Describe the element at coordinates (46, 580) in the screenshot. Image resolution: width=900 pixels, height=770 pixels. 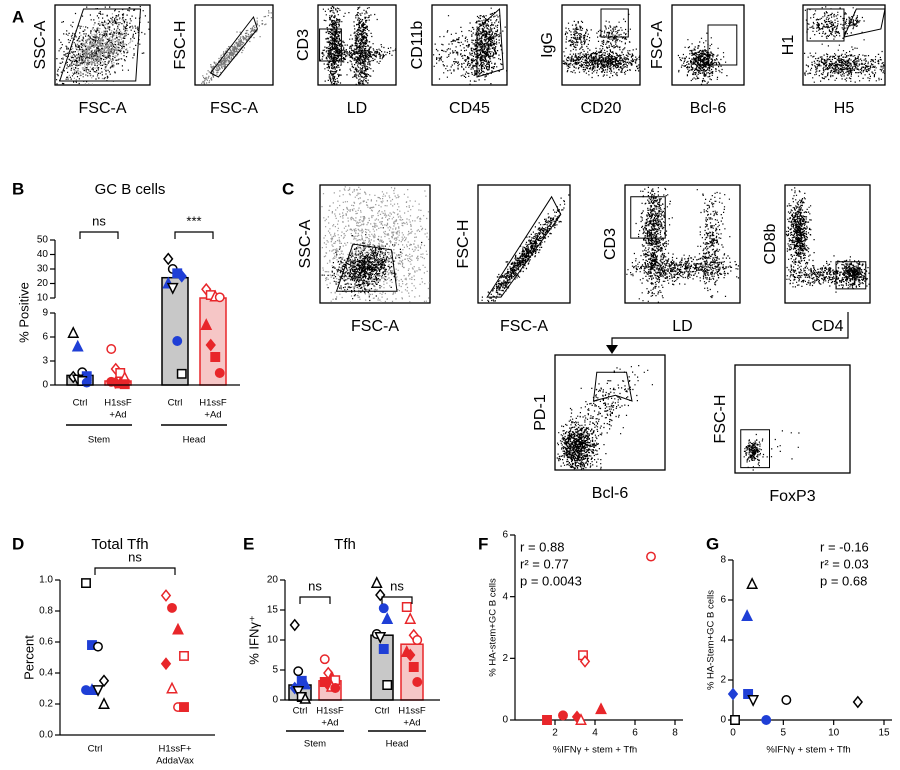
I see `y-tick-label: 1.0` at that location.